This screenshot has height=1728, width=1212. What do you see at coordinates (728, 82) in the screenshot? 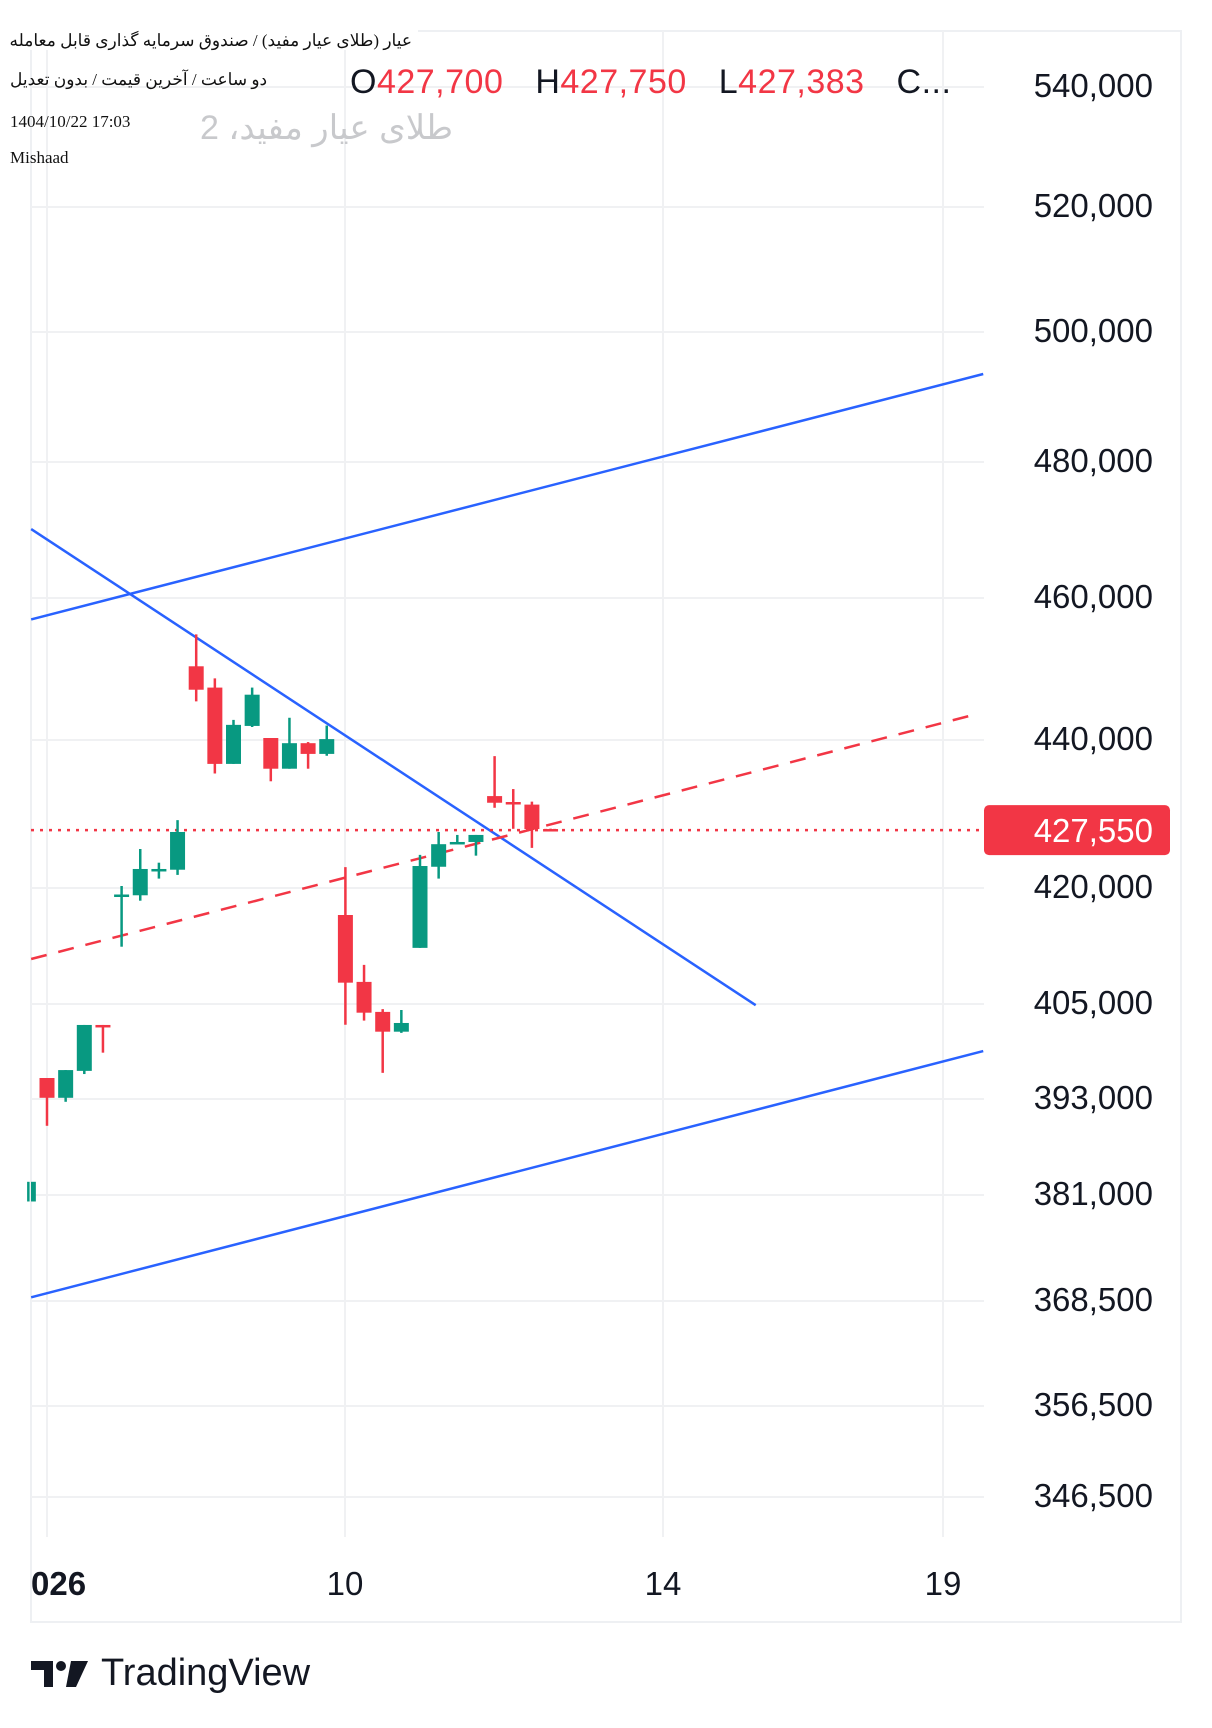
I see `low-label: L` at bounding box center [728, 82].